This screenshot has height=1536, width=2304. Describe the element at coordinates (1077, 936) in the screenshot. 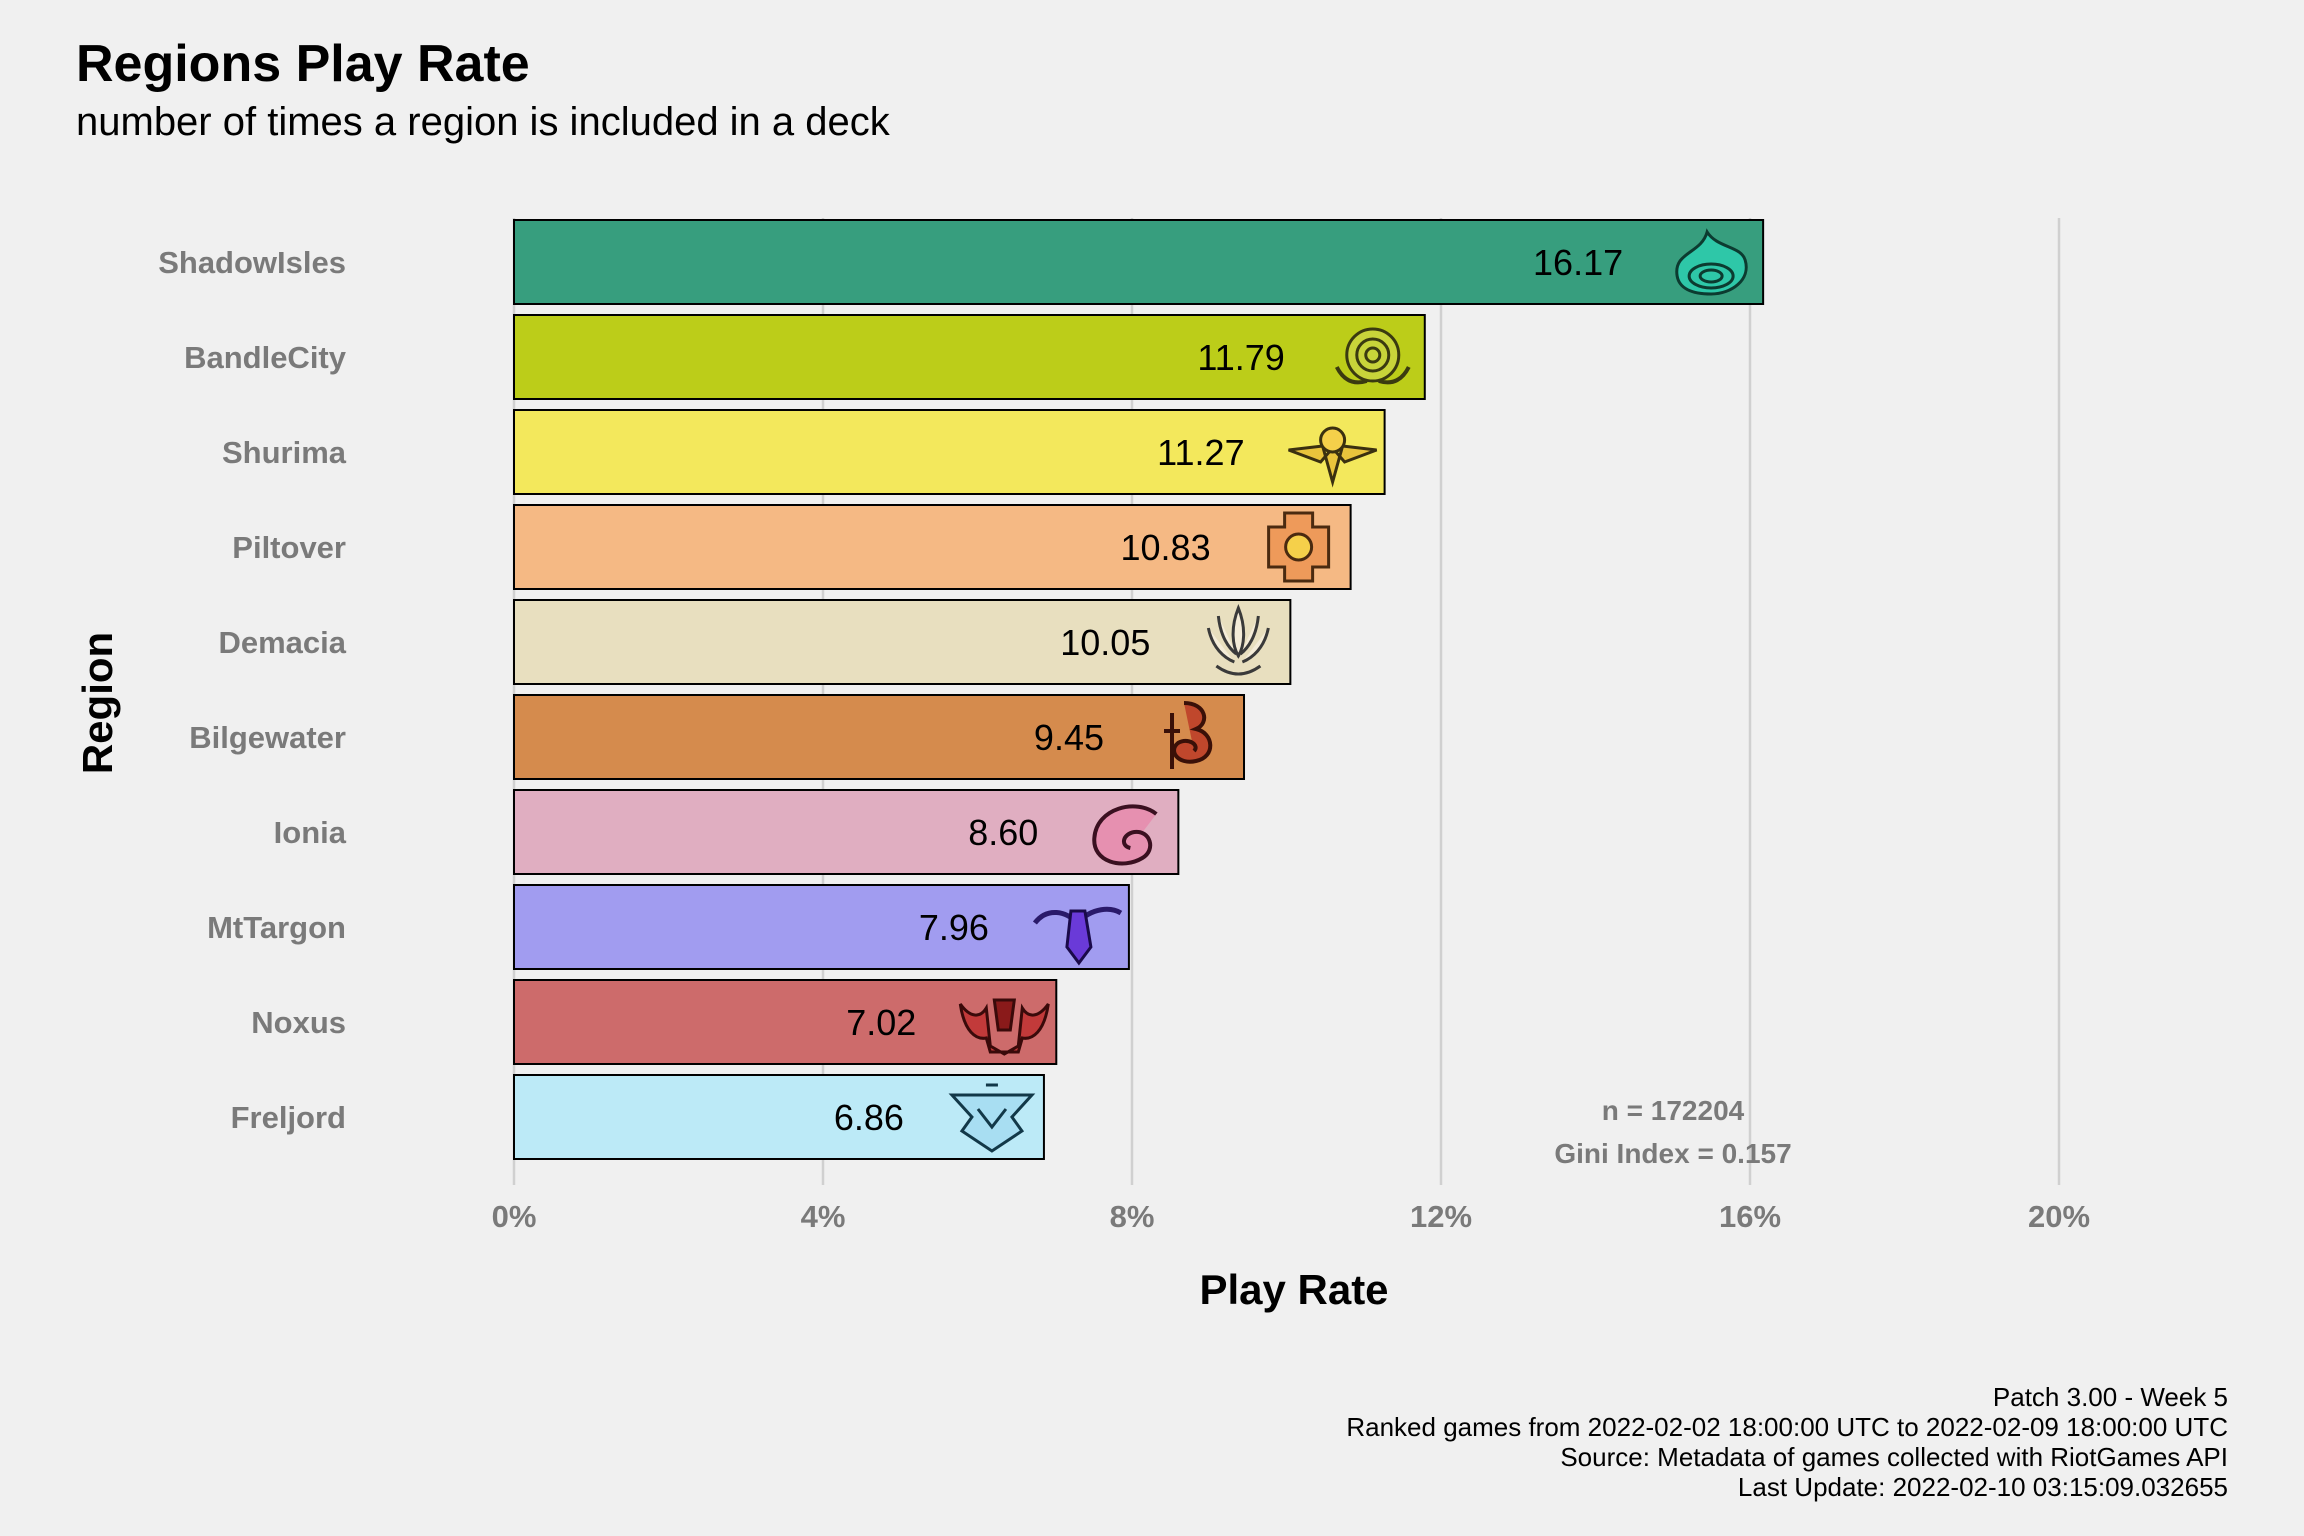

I see `mttargon-icon` at that location.